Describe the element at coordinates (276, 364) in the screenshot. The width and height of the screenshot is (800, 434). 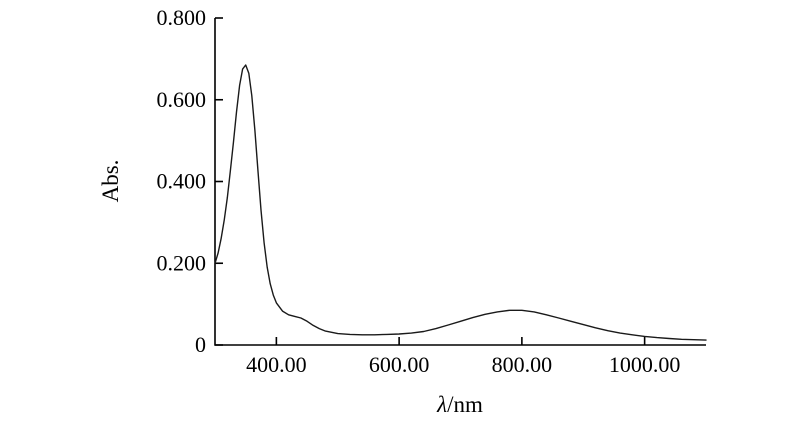
I see `x-tick-label: 400.00` at that location.